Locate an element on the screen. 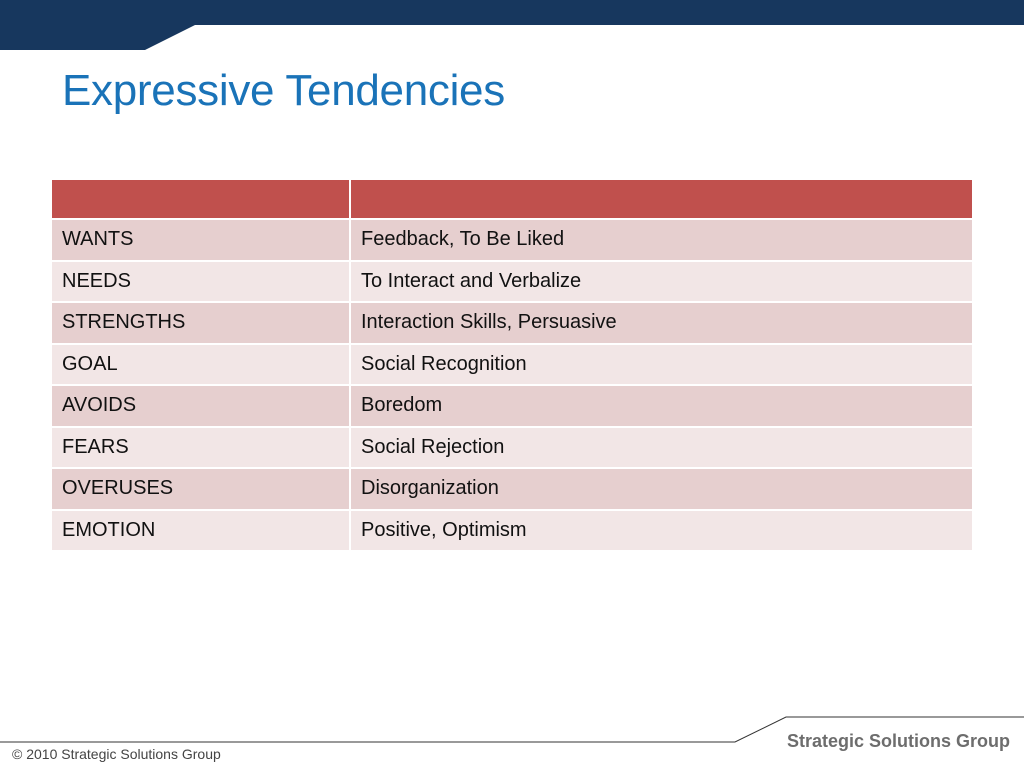 This screenshot has height=768, width=1024. table-header-row is located at coordinates (512, 199).